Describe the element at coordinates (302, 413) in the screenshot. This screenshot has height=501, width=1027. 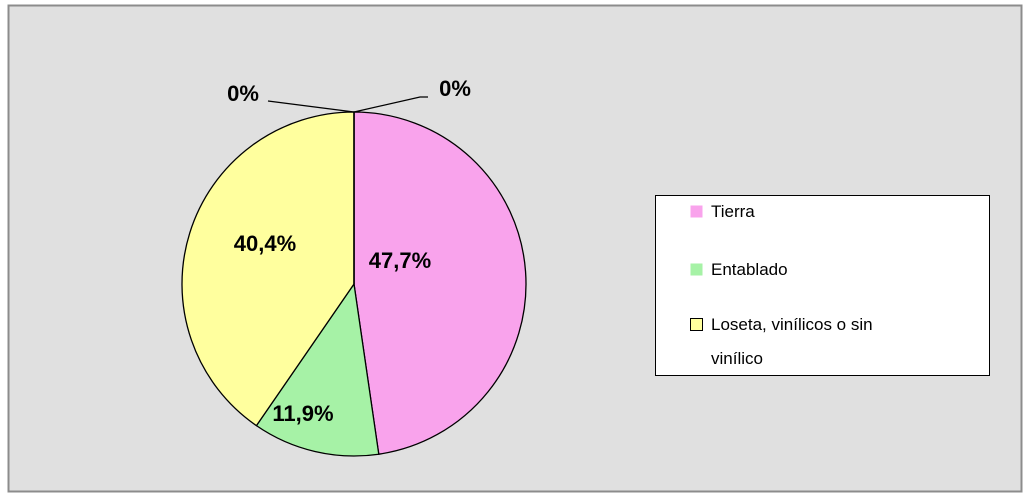
I see `data-label: 11,9%` at that location.